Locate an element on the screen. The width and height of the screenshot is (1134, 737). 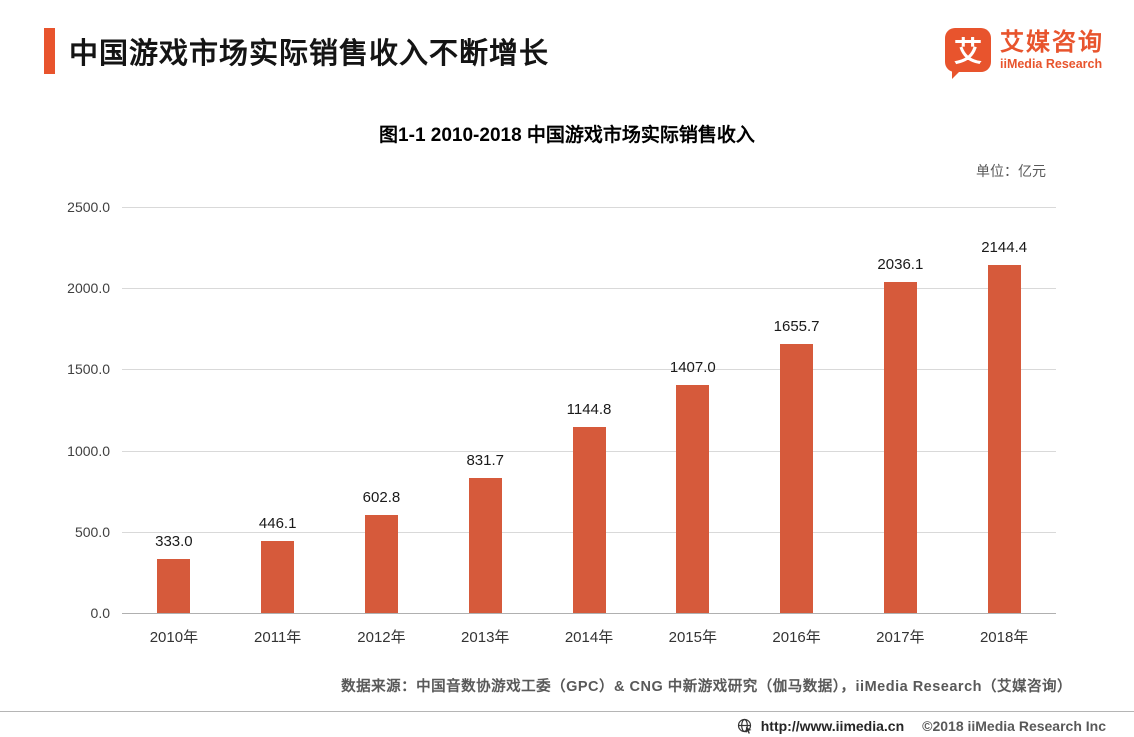
bar-value-label: 1407.0 is located at coordinates (692, 367).